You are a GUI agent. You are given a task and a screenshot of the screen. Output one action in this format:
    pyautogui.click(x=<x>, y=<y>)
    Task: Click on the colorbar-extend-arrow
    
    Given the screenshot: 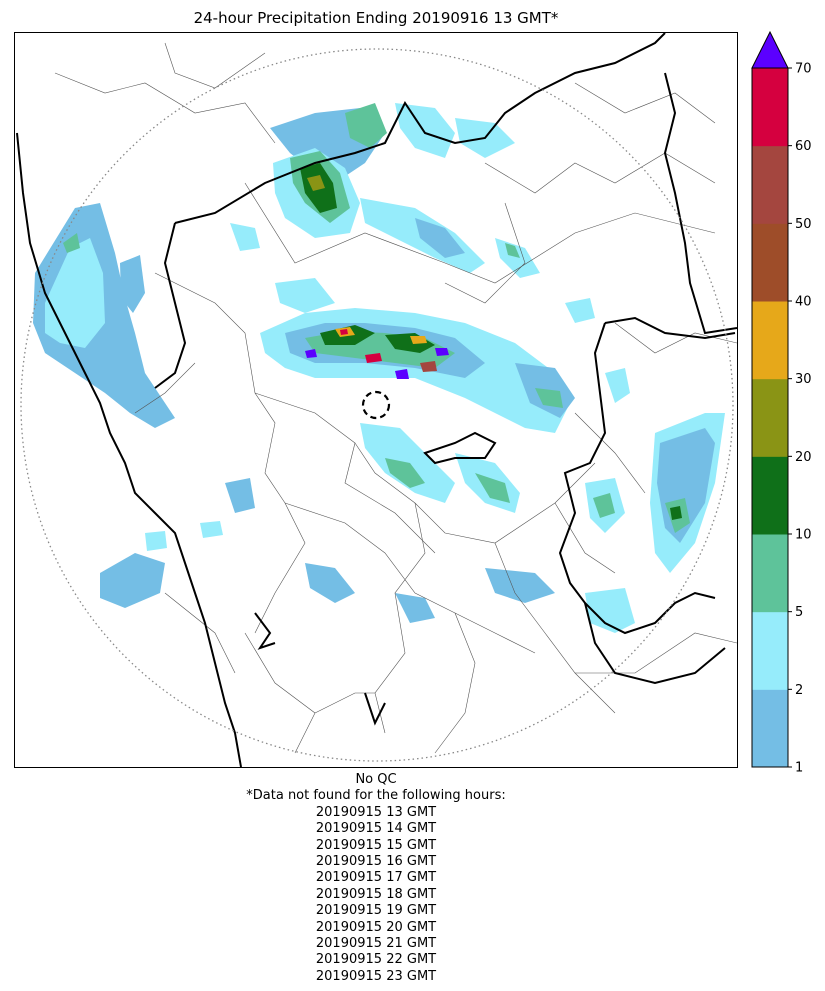 What is the action you would take?
    pyautogui.click(x=770, y=49)
    